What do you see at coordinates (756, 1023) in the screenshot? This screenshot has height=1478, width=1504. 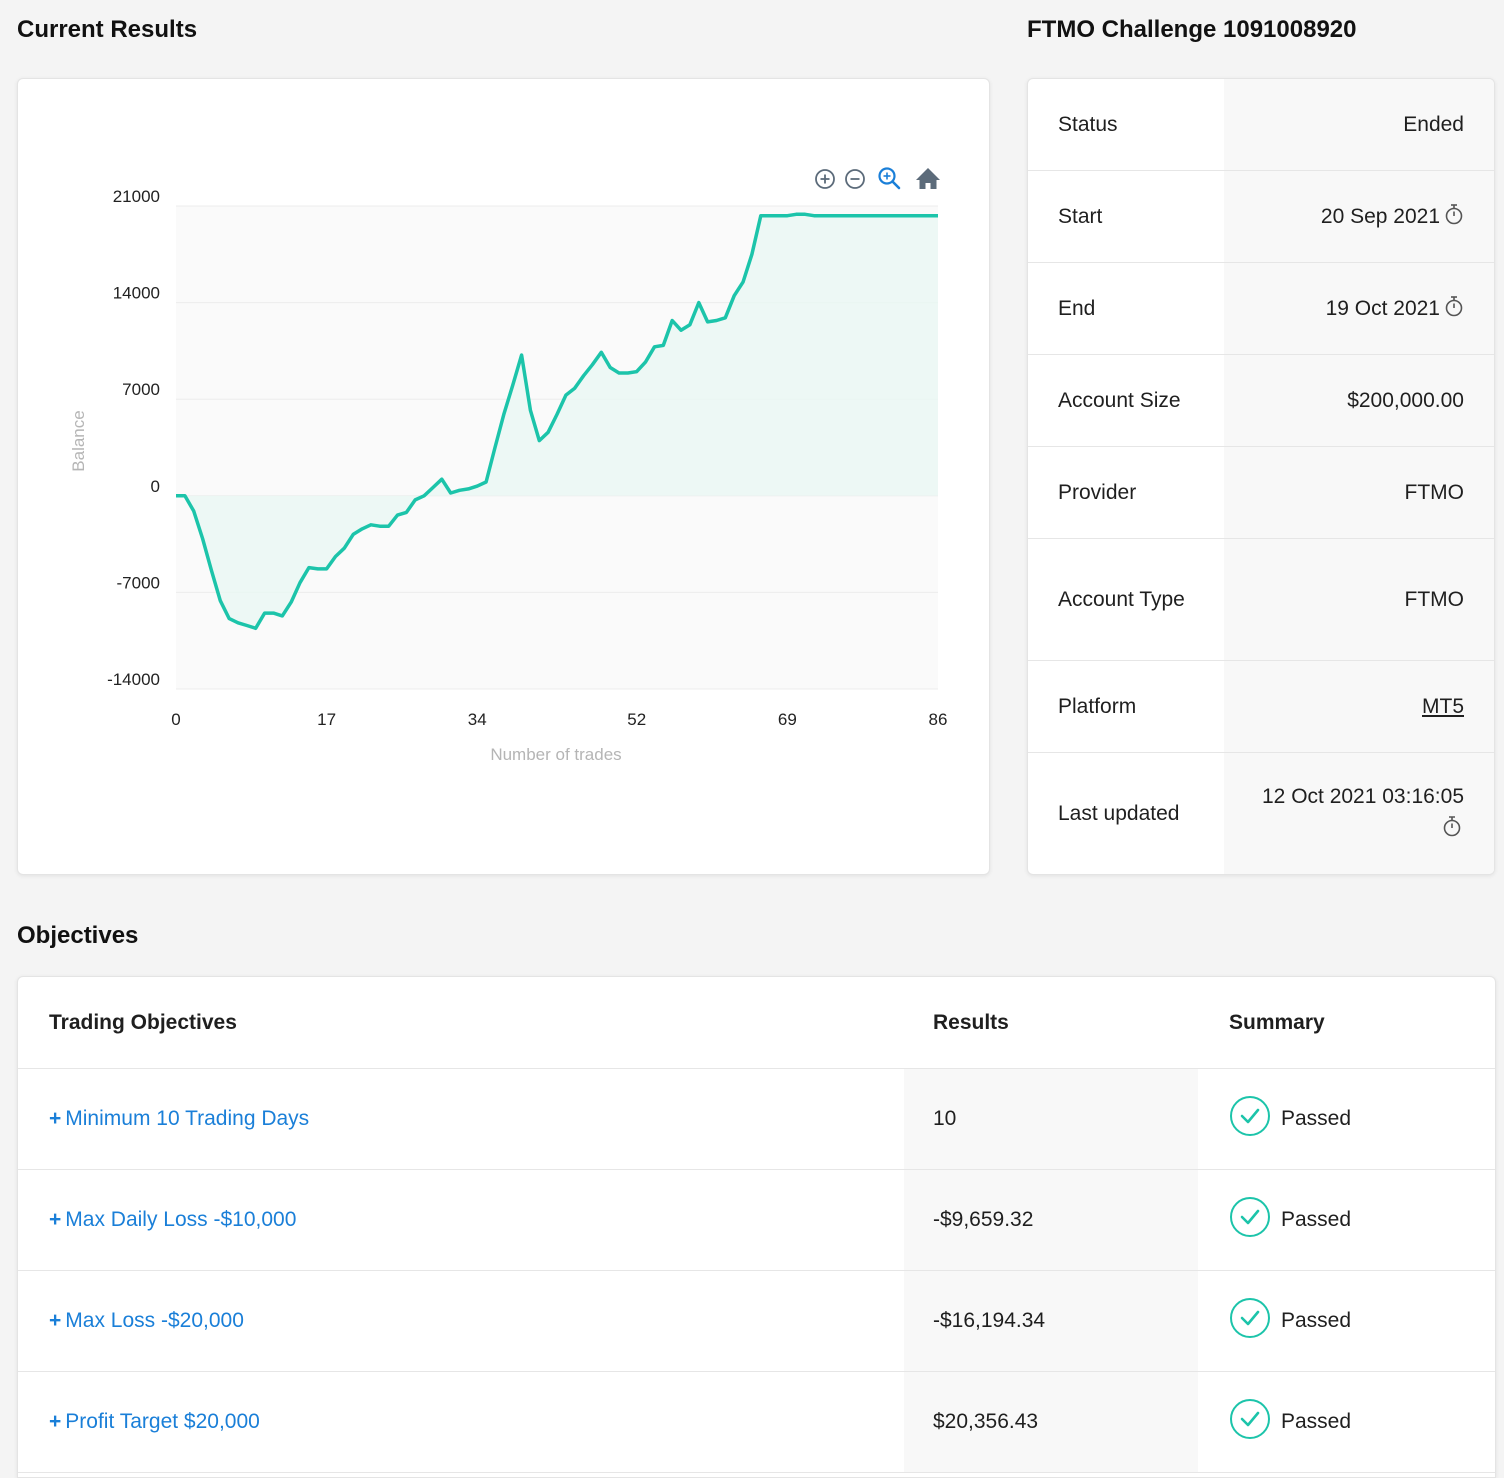 I see `objectives-header-row: Trading Objectives Results Summary` at bounding box center [756, 1023].